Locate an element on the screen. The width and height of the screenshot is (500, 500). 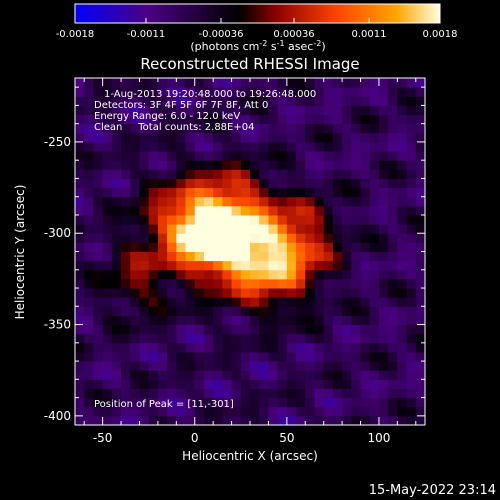
chart-title: Reconstructed RHESSI Image is located at coordinates (249, 64).